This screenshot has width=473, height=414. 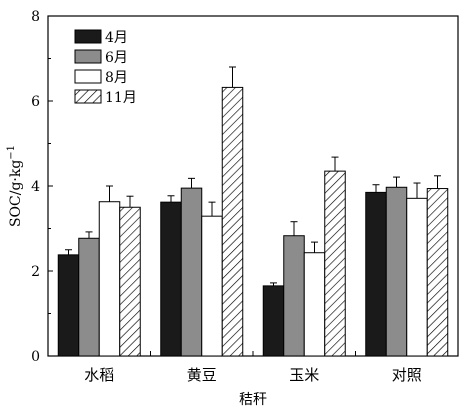 I want to click on x-category-label: 水稻, so click(x=99, y=375).